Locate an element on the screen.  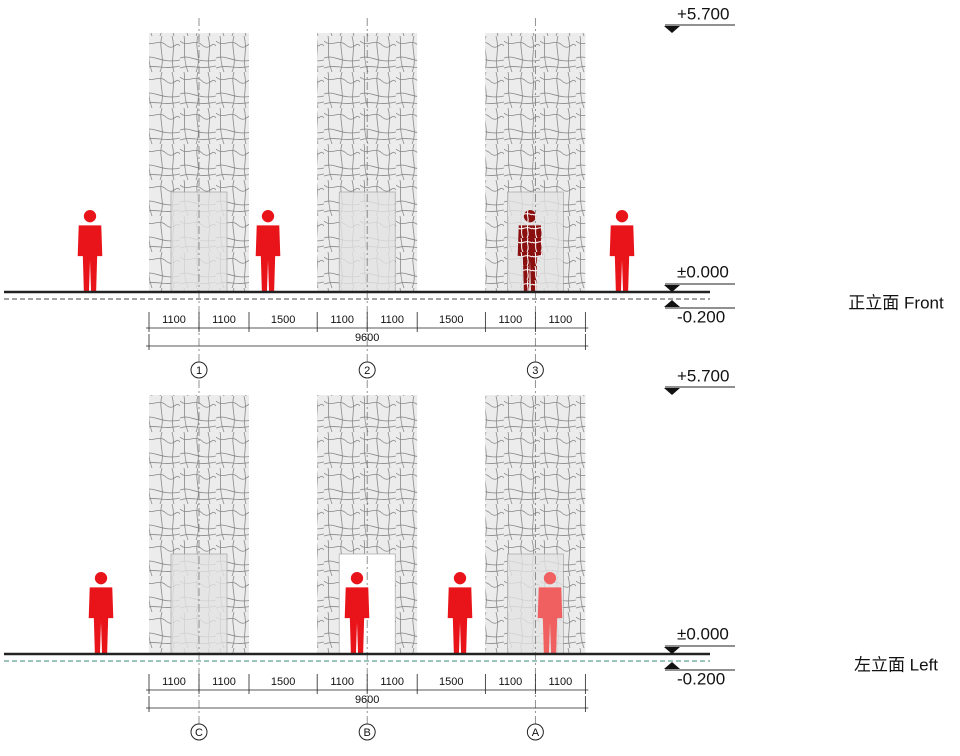
axis-label: A is located at coordinates (536, 733).